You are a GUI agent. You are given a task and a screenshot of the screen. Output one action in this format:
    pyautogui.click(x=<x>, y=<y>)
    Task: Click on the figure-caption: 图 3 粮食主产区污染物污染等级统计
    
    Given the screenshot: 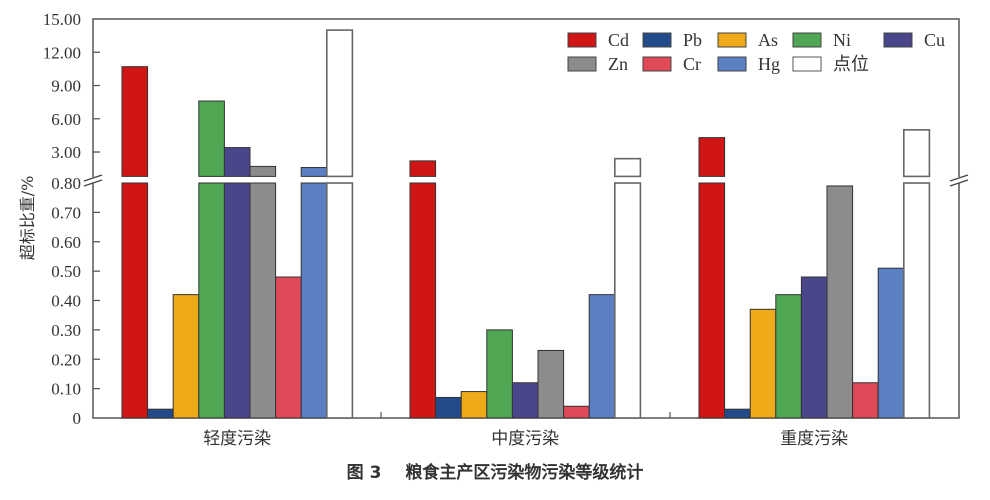 What is the action you would take?
    pyautogui.click(x=495, y=470)
    